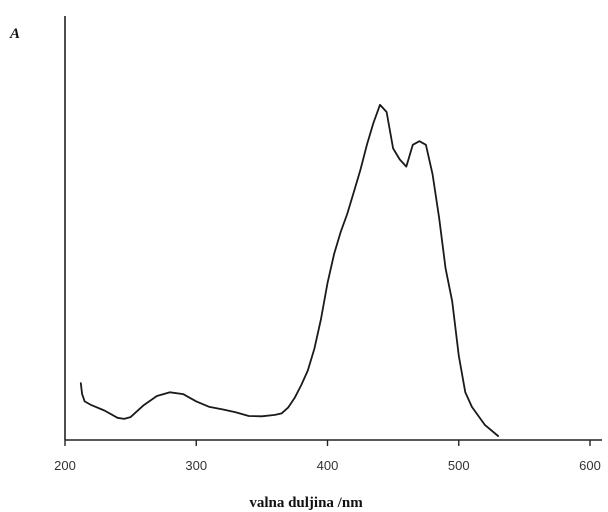 The image size is (608, 512). I want to click on x-tick-label: 200, so click(65, 465).